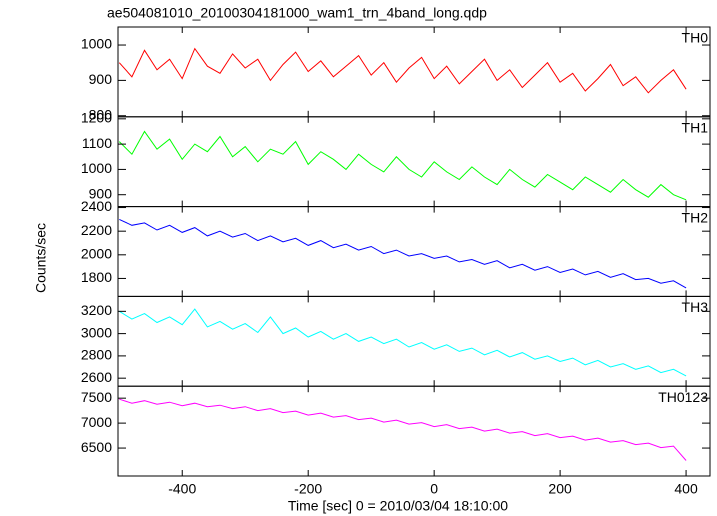 The height and width of the screenshot is (516, 717). I want to click on y-tick-label: 2800, so click(96, 355).